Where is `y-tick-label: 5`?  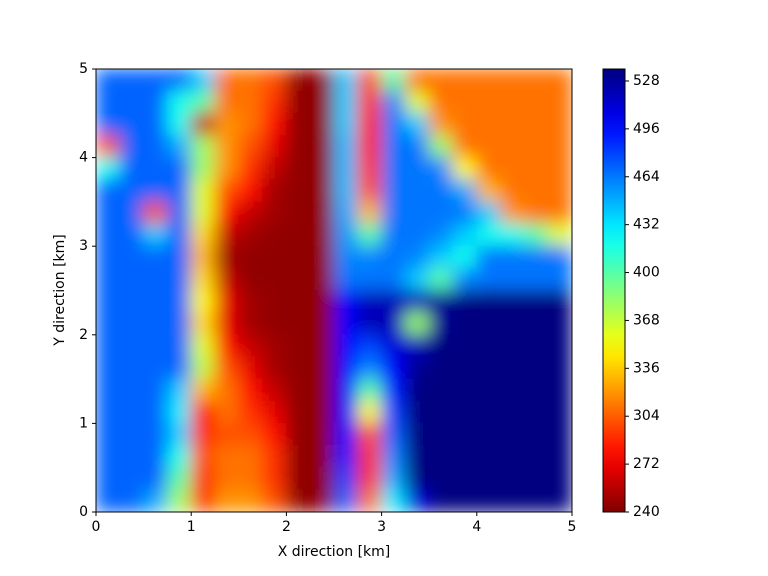 y-tick-label: 5 is located at coordinates (83, 69).